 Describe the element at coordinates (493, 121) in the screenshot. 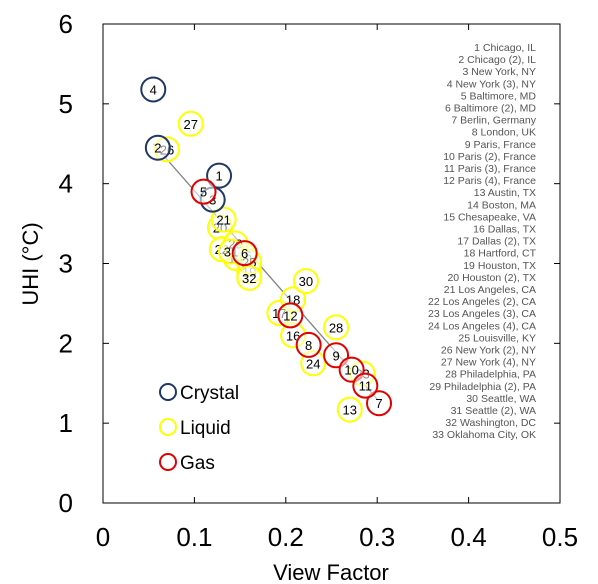

I see `city-key-entry: 7 Berlin, Germany` at that location.